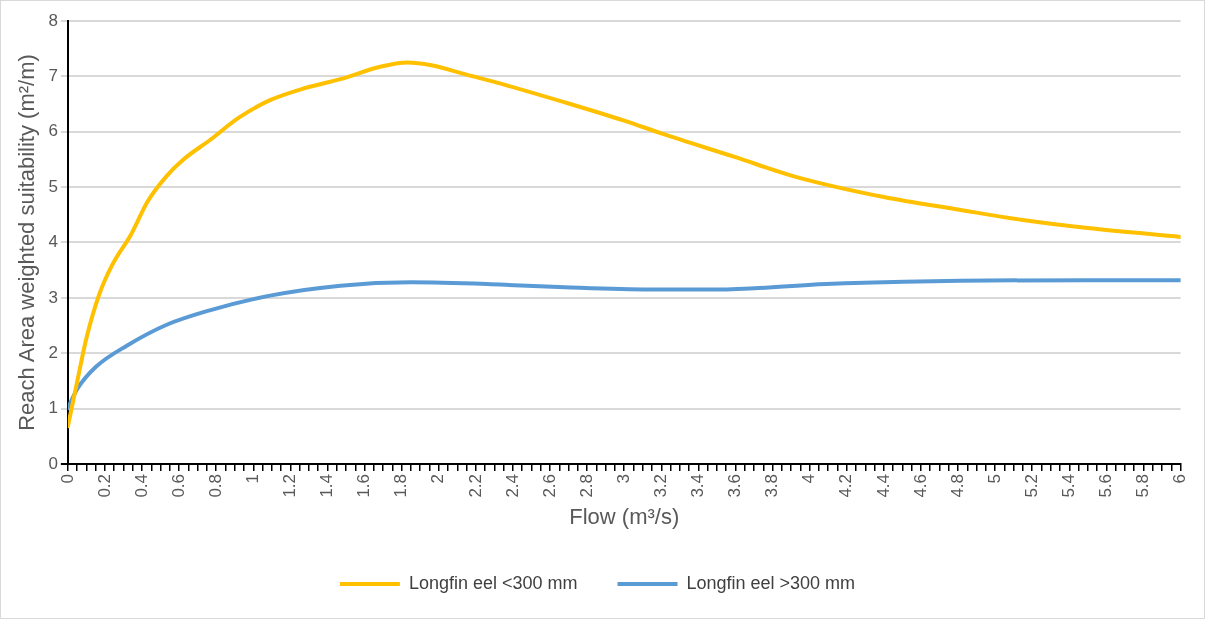 This screenshot has height=619, width=1205. What do you see at coordinates (586, 485) in the screenshot?
I see `x-tick-label: 2.8` at bounding box center [586, 485].